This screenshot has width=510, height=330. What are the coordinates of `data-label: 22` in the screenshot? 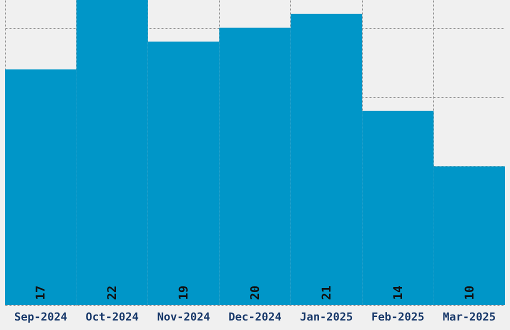 It's located at (112, 293).